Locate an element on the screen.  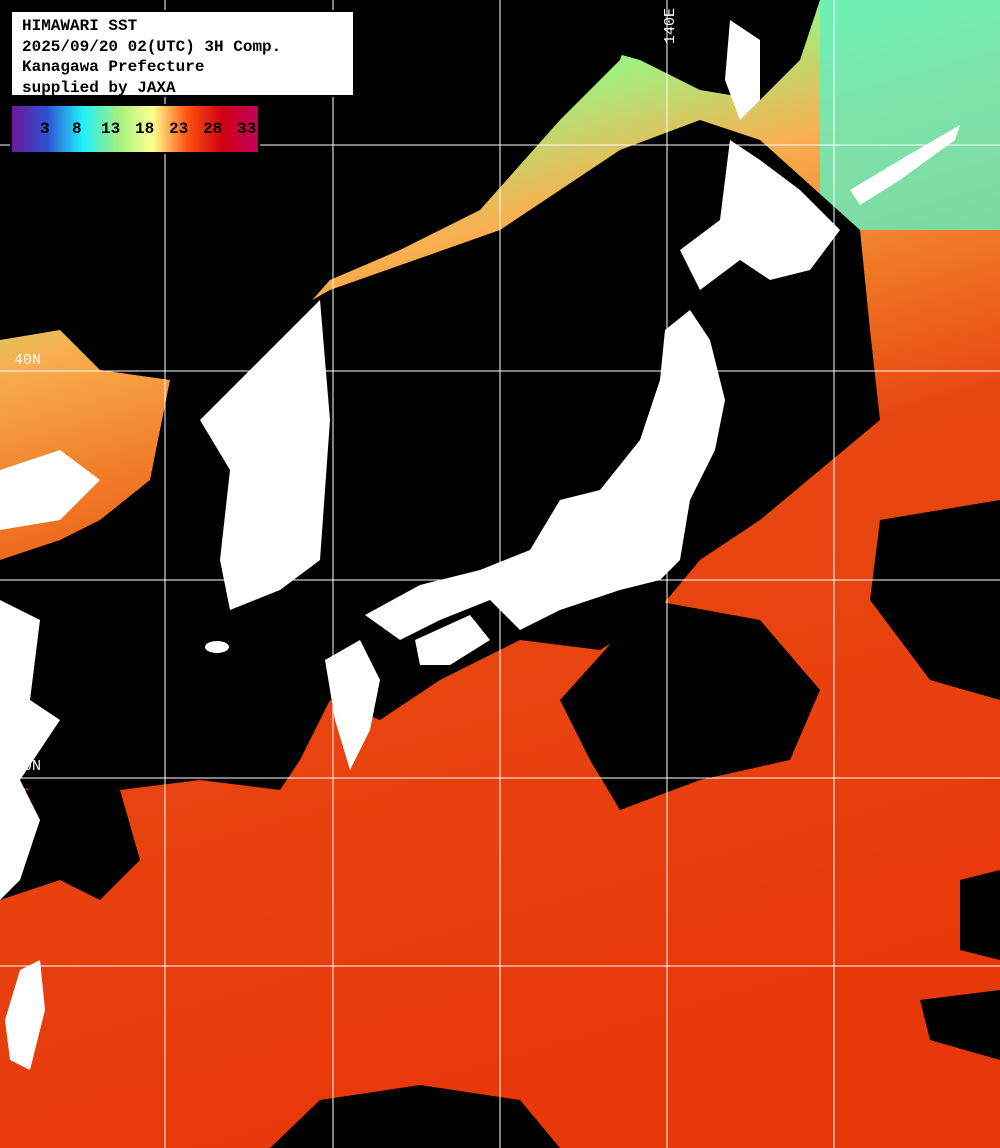
title: HIMAWARI SST is located at coordinates (80, 26).